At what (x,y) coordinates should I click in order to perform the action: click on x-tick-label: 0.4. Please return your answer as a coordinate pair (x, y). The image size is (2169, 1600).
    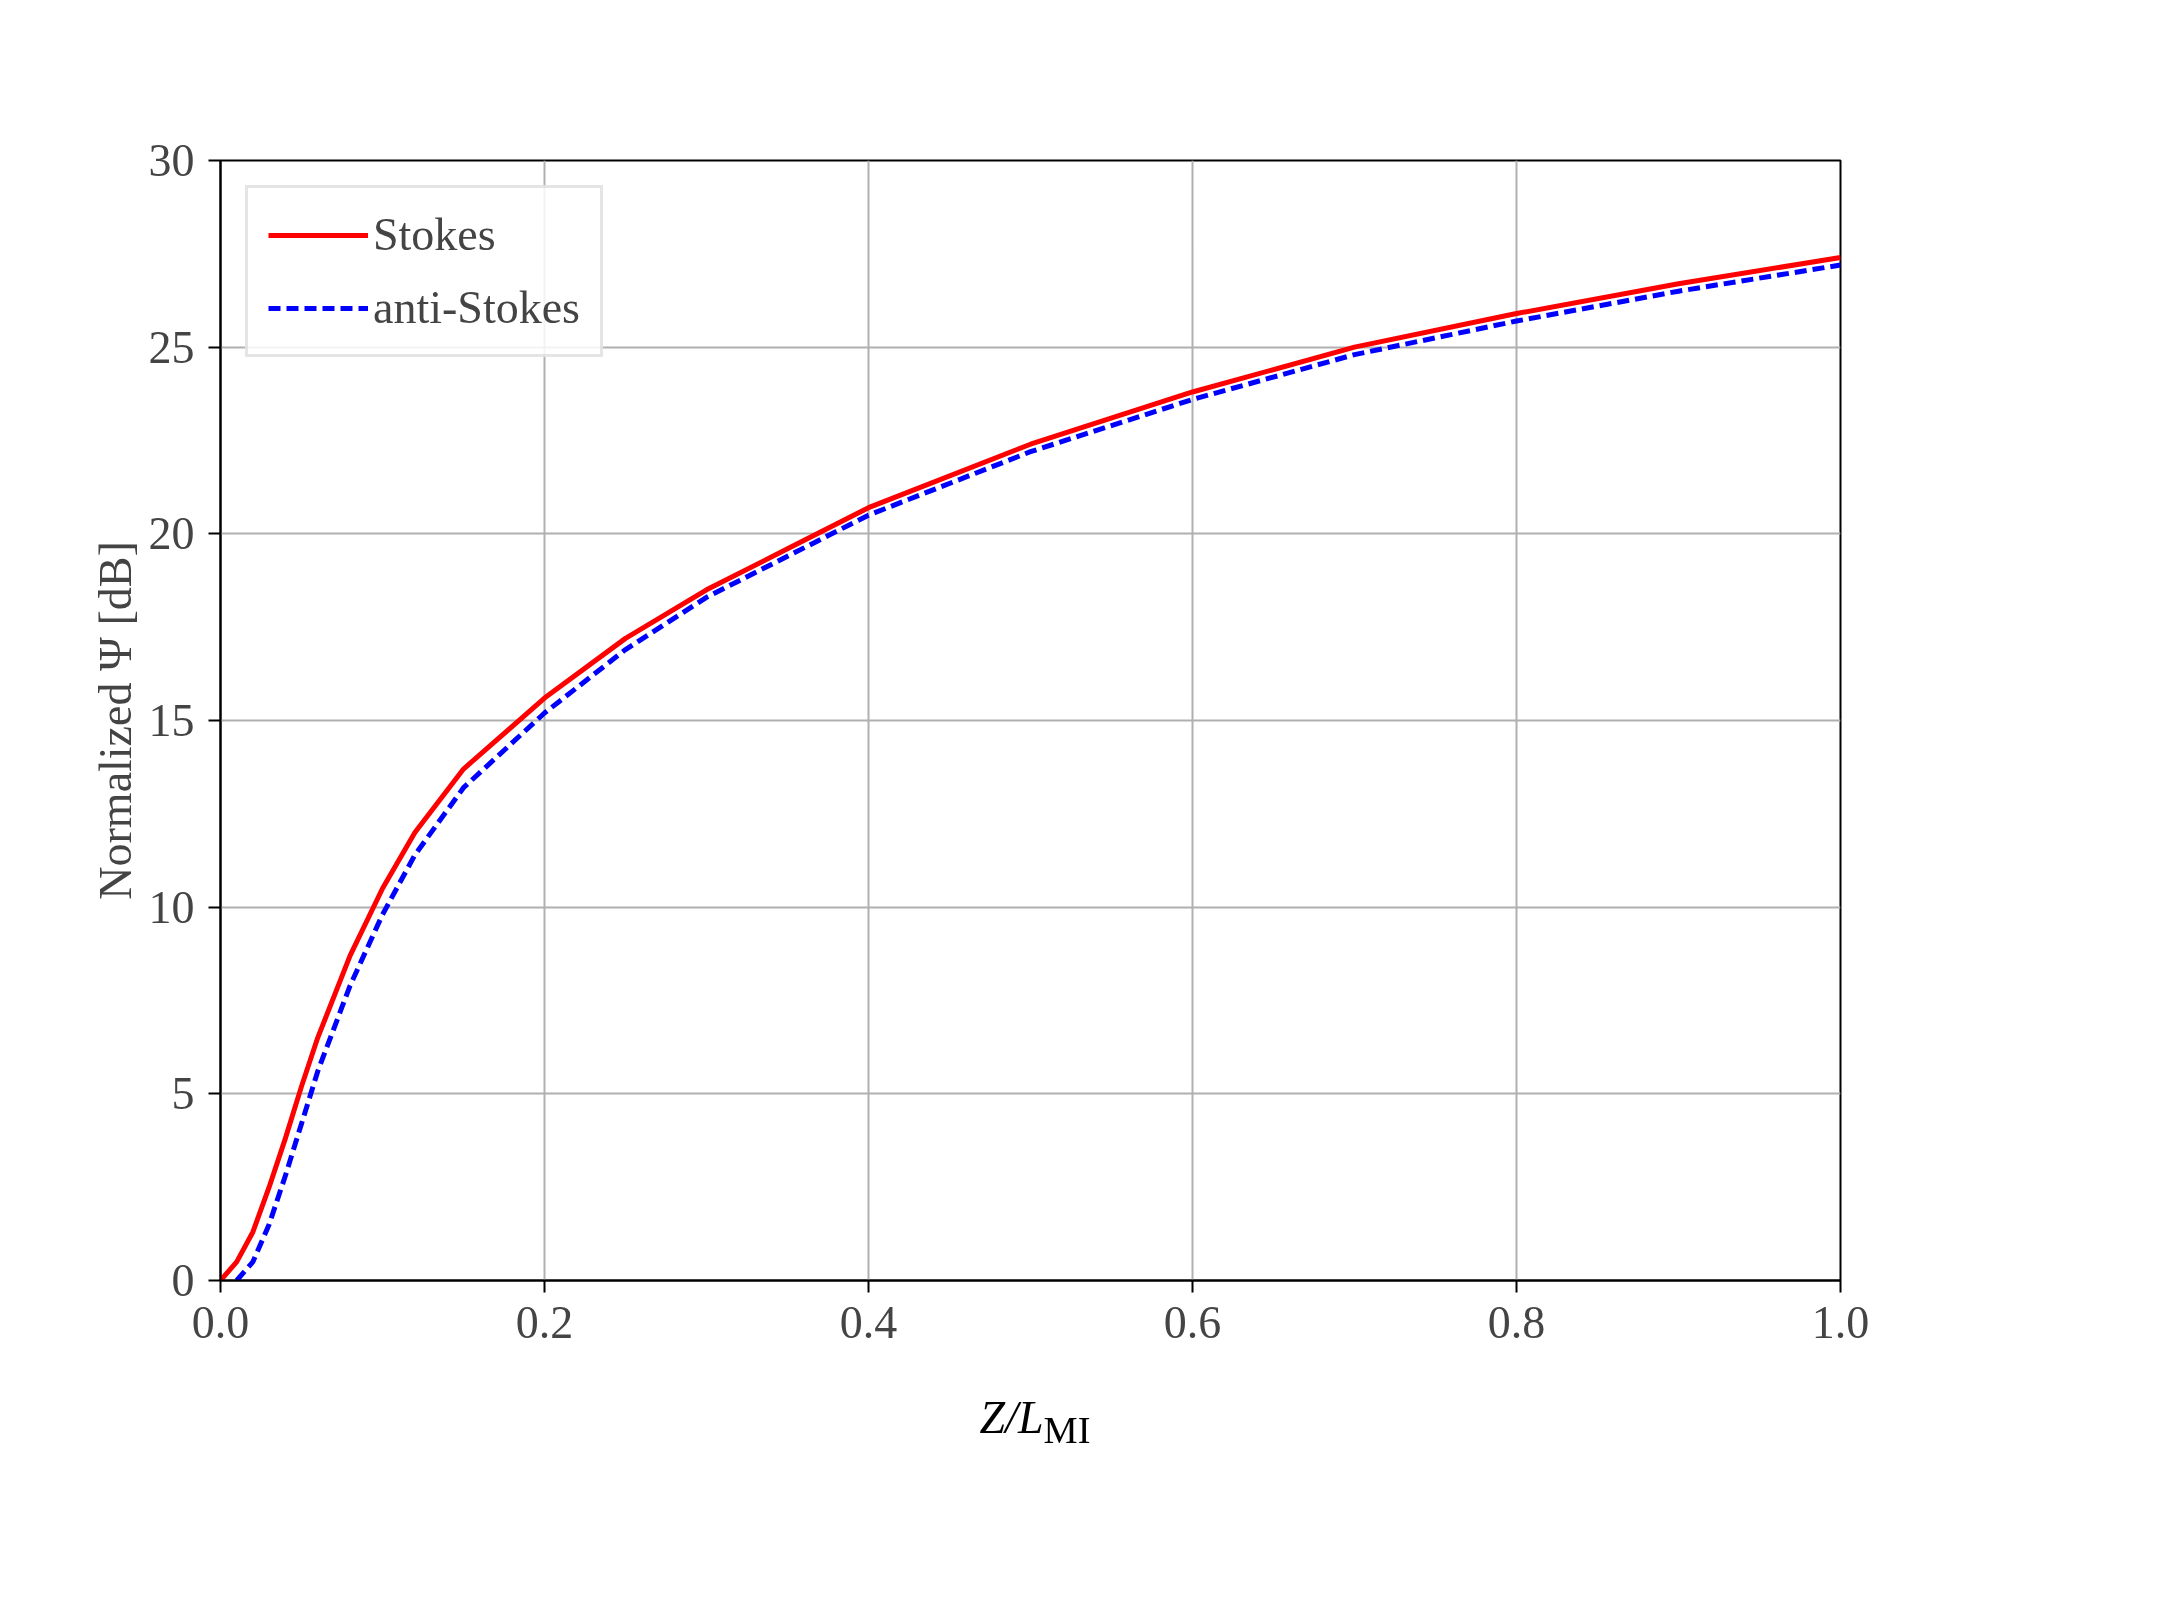
    Looking at the image, I should click on (868, 1322).